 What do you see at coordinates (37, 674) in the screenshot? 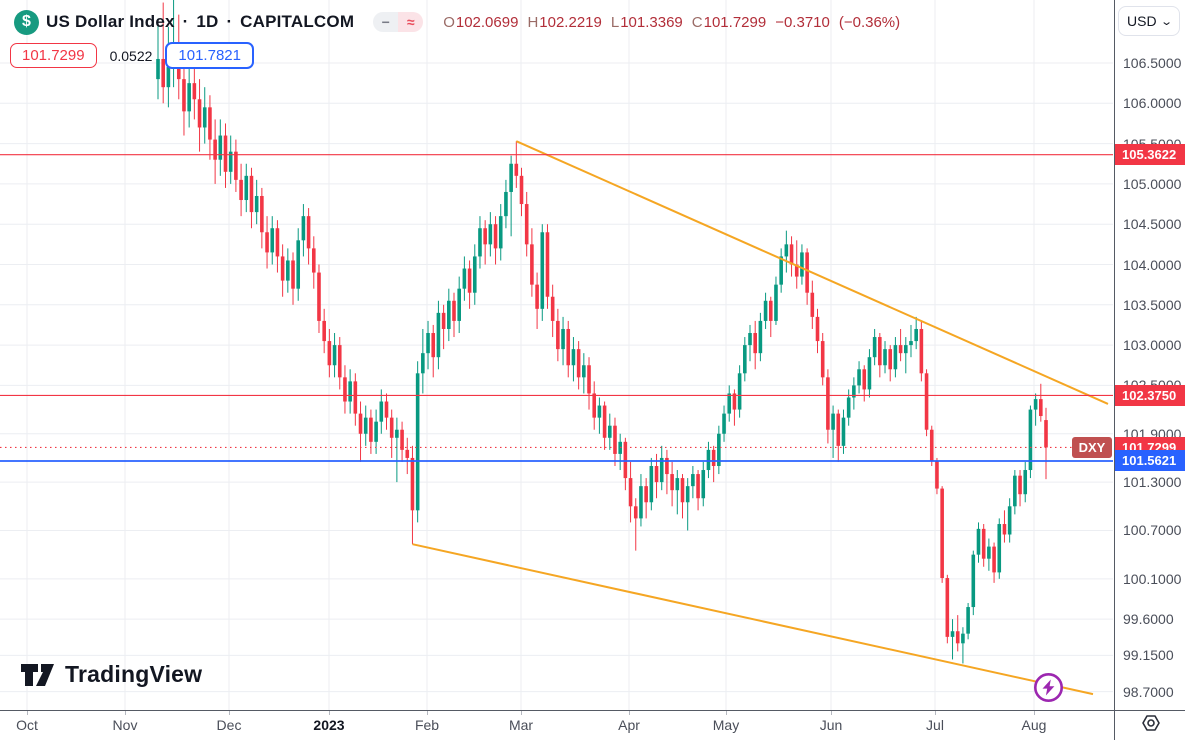
I see `tradingview-logo-icon` at bounding box center [37, 674].